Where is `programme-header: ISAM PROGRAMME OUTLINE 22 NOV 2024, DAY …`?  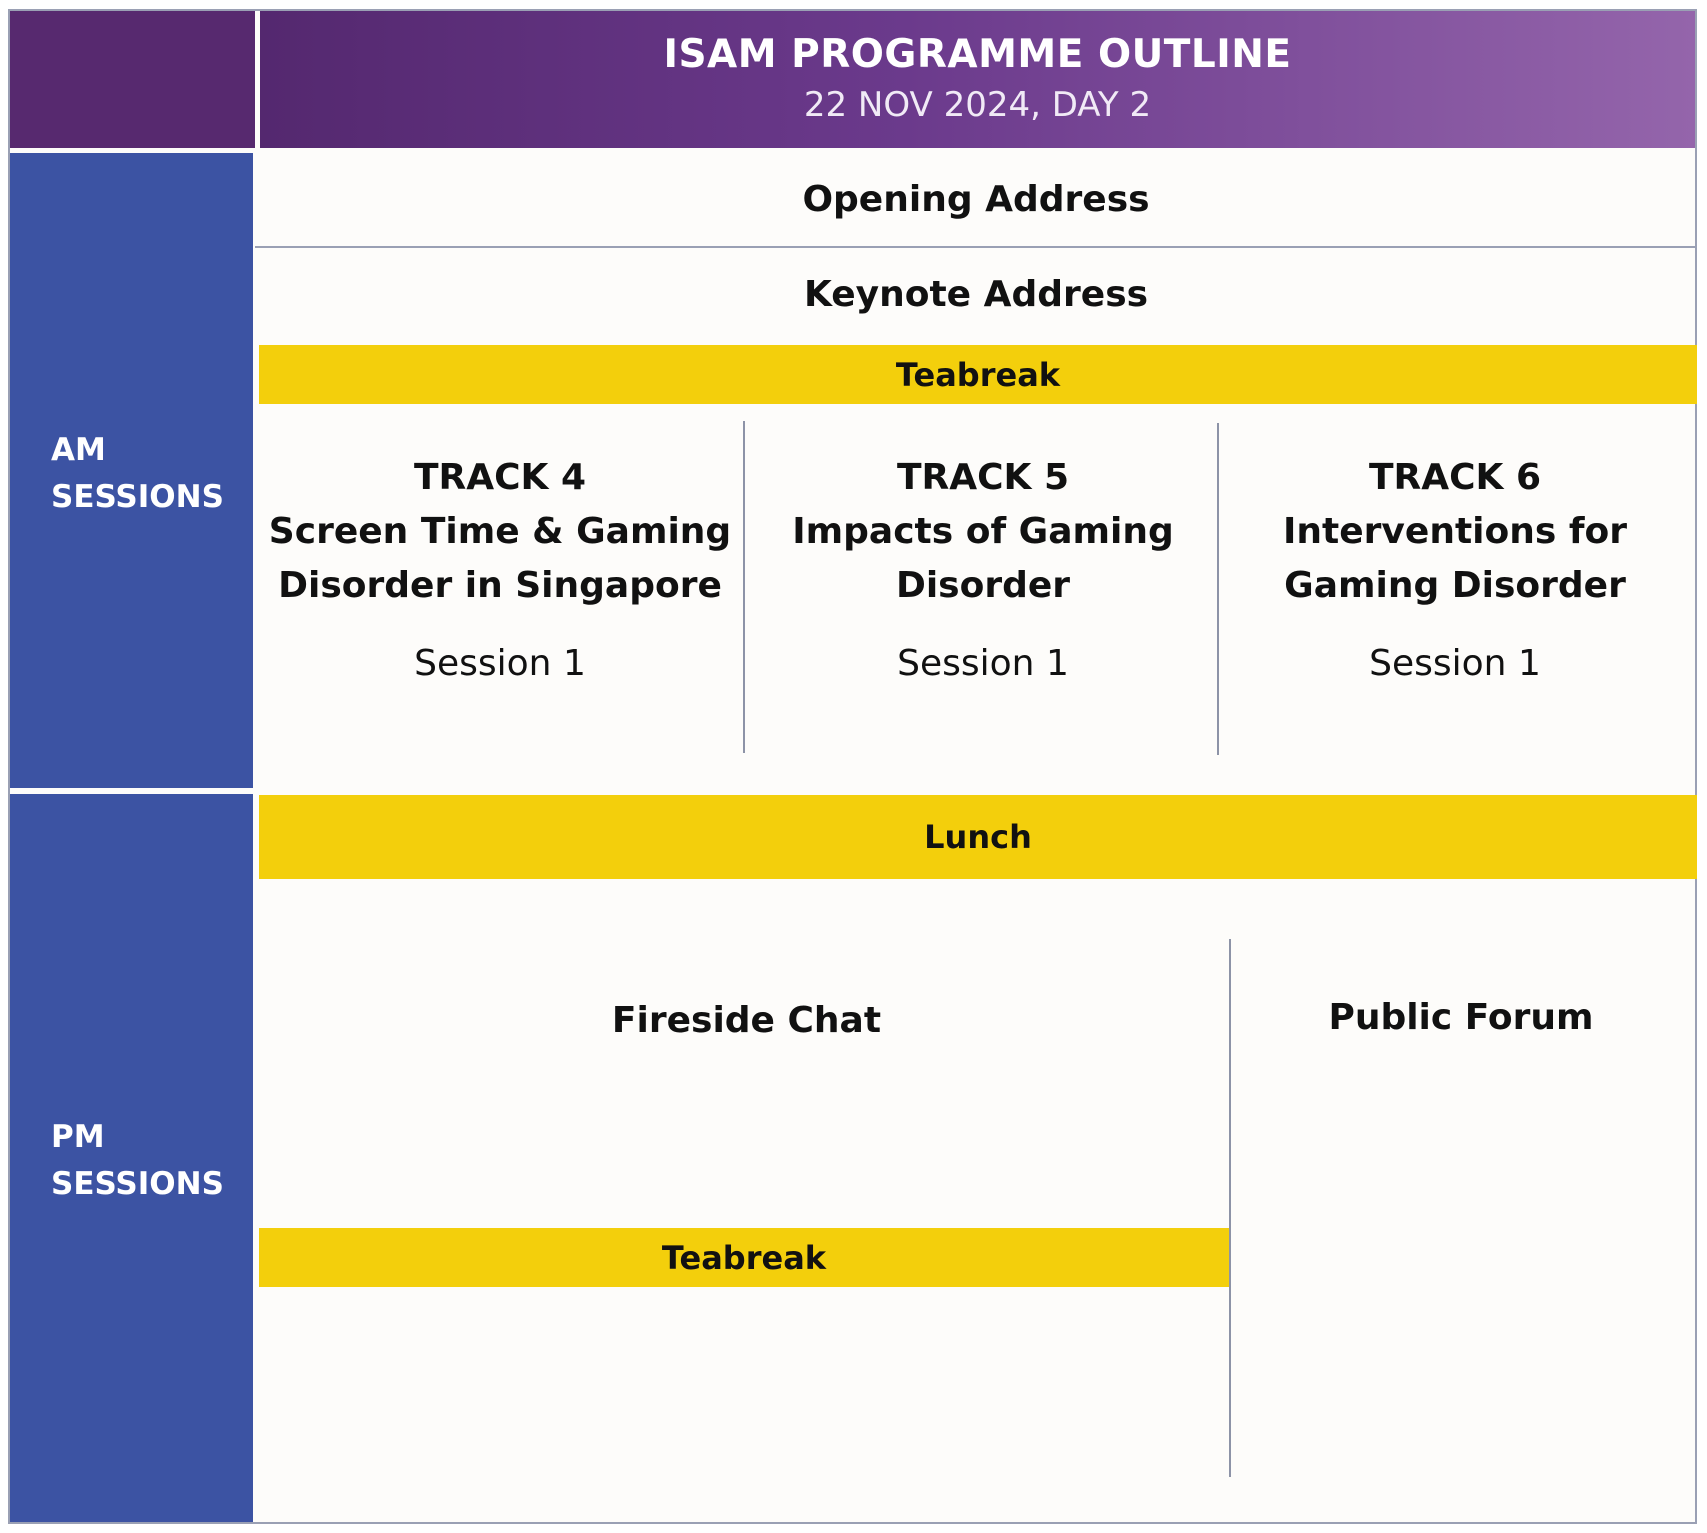
programme-header: ISAM PROGRAMME OUTLINE 22 NOV 2024, DAY … is located at coordinates (977, 79).